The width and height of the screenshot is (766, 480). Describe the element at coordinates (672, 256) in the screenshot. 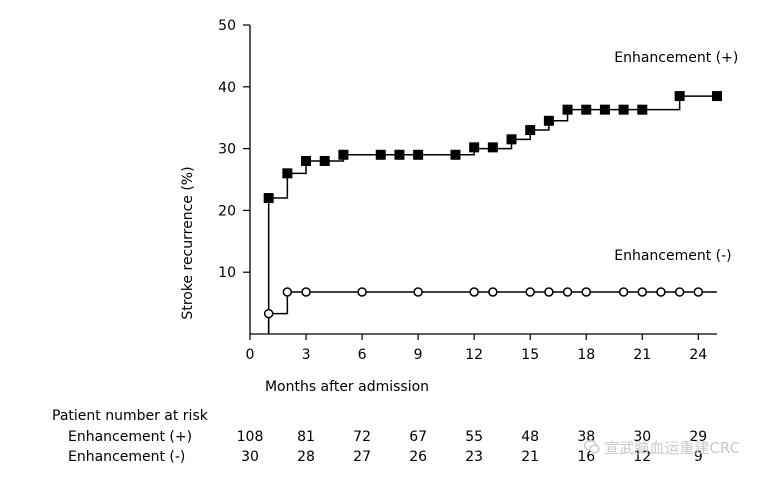

I see `legend-label-enhancement-negative: Enhancement (-)` at that location.